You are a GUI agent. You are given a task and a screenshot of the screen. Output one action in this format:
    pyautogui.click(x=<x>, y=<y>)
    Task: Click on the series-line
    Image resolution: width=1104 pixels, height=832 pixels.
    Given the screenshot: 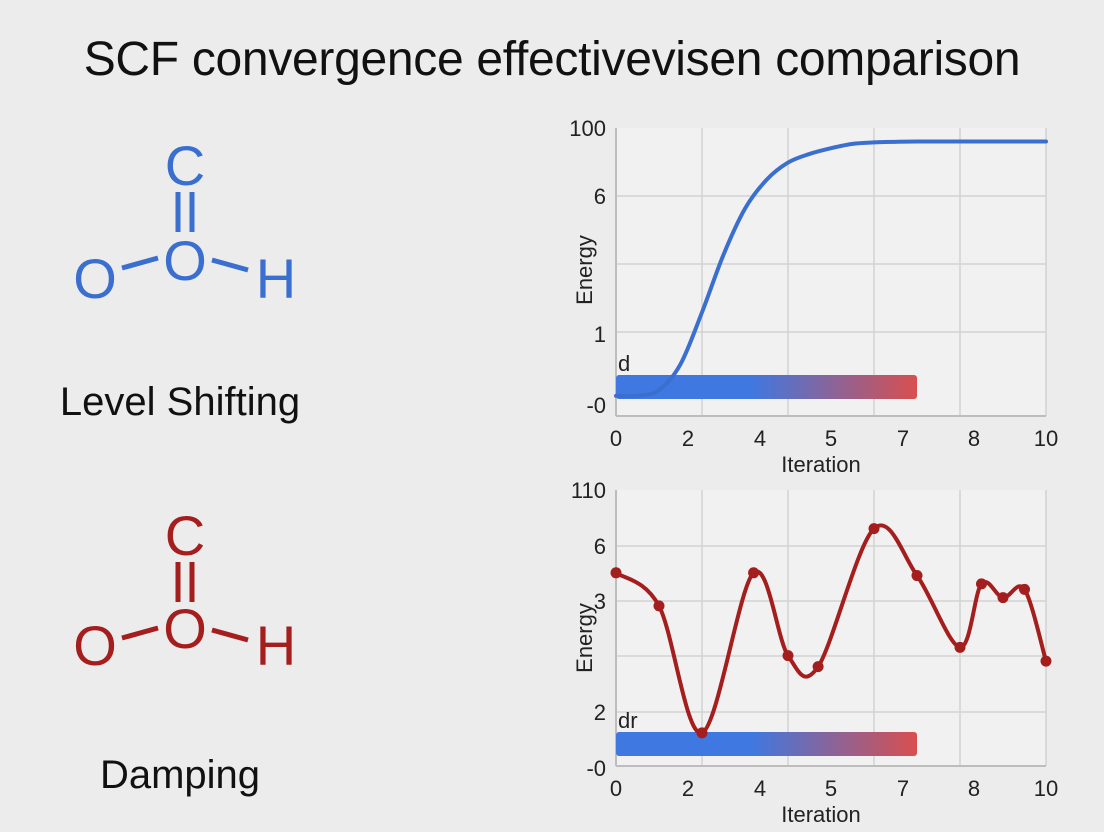 What is the action you would take?
    pyautogui.click(x=831, y=269)
    